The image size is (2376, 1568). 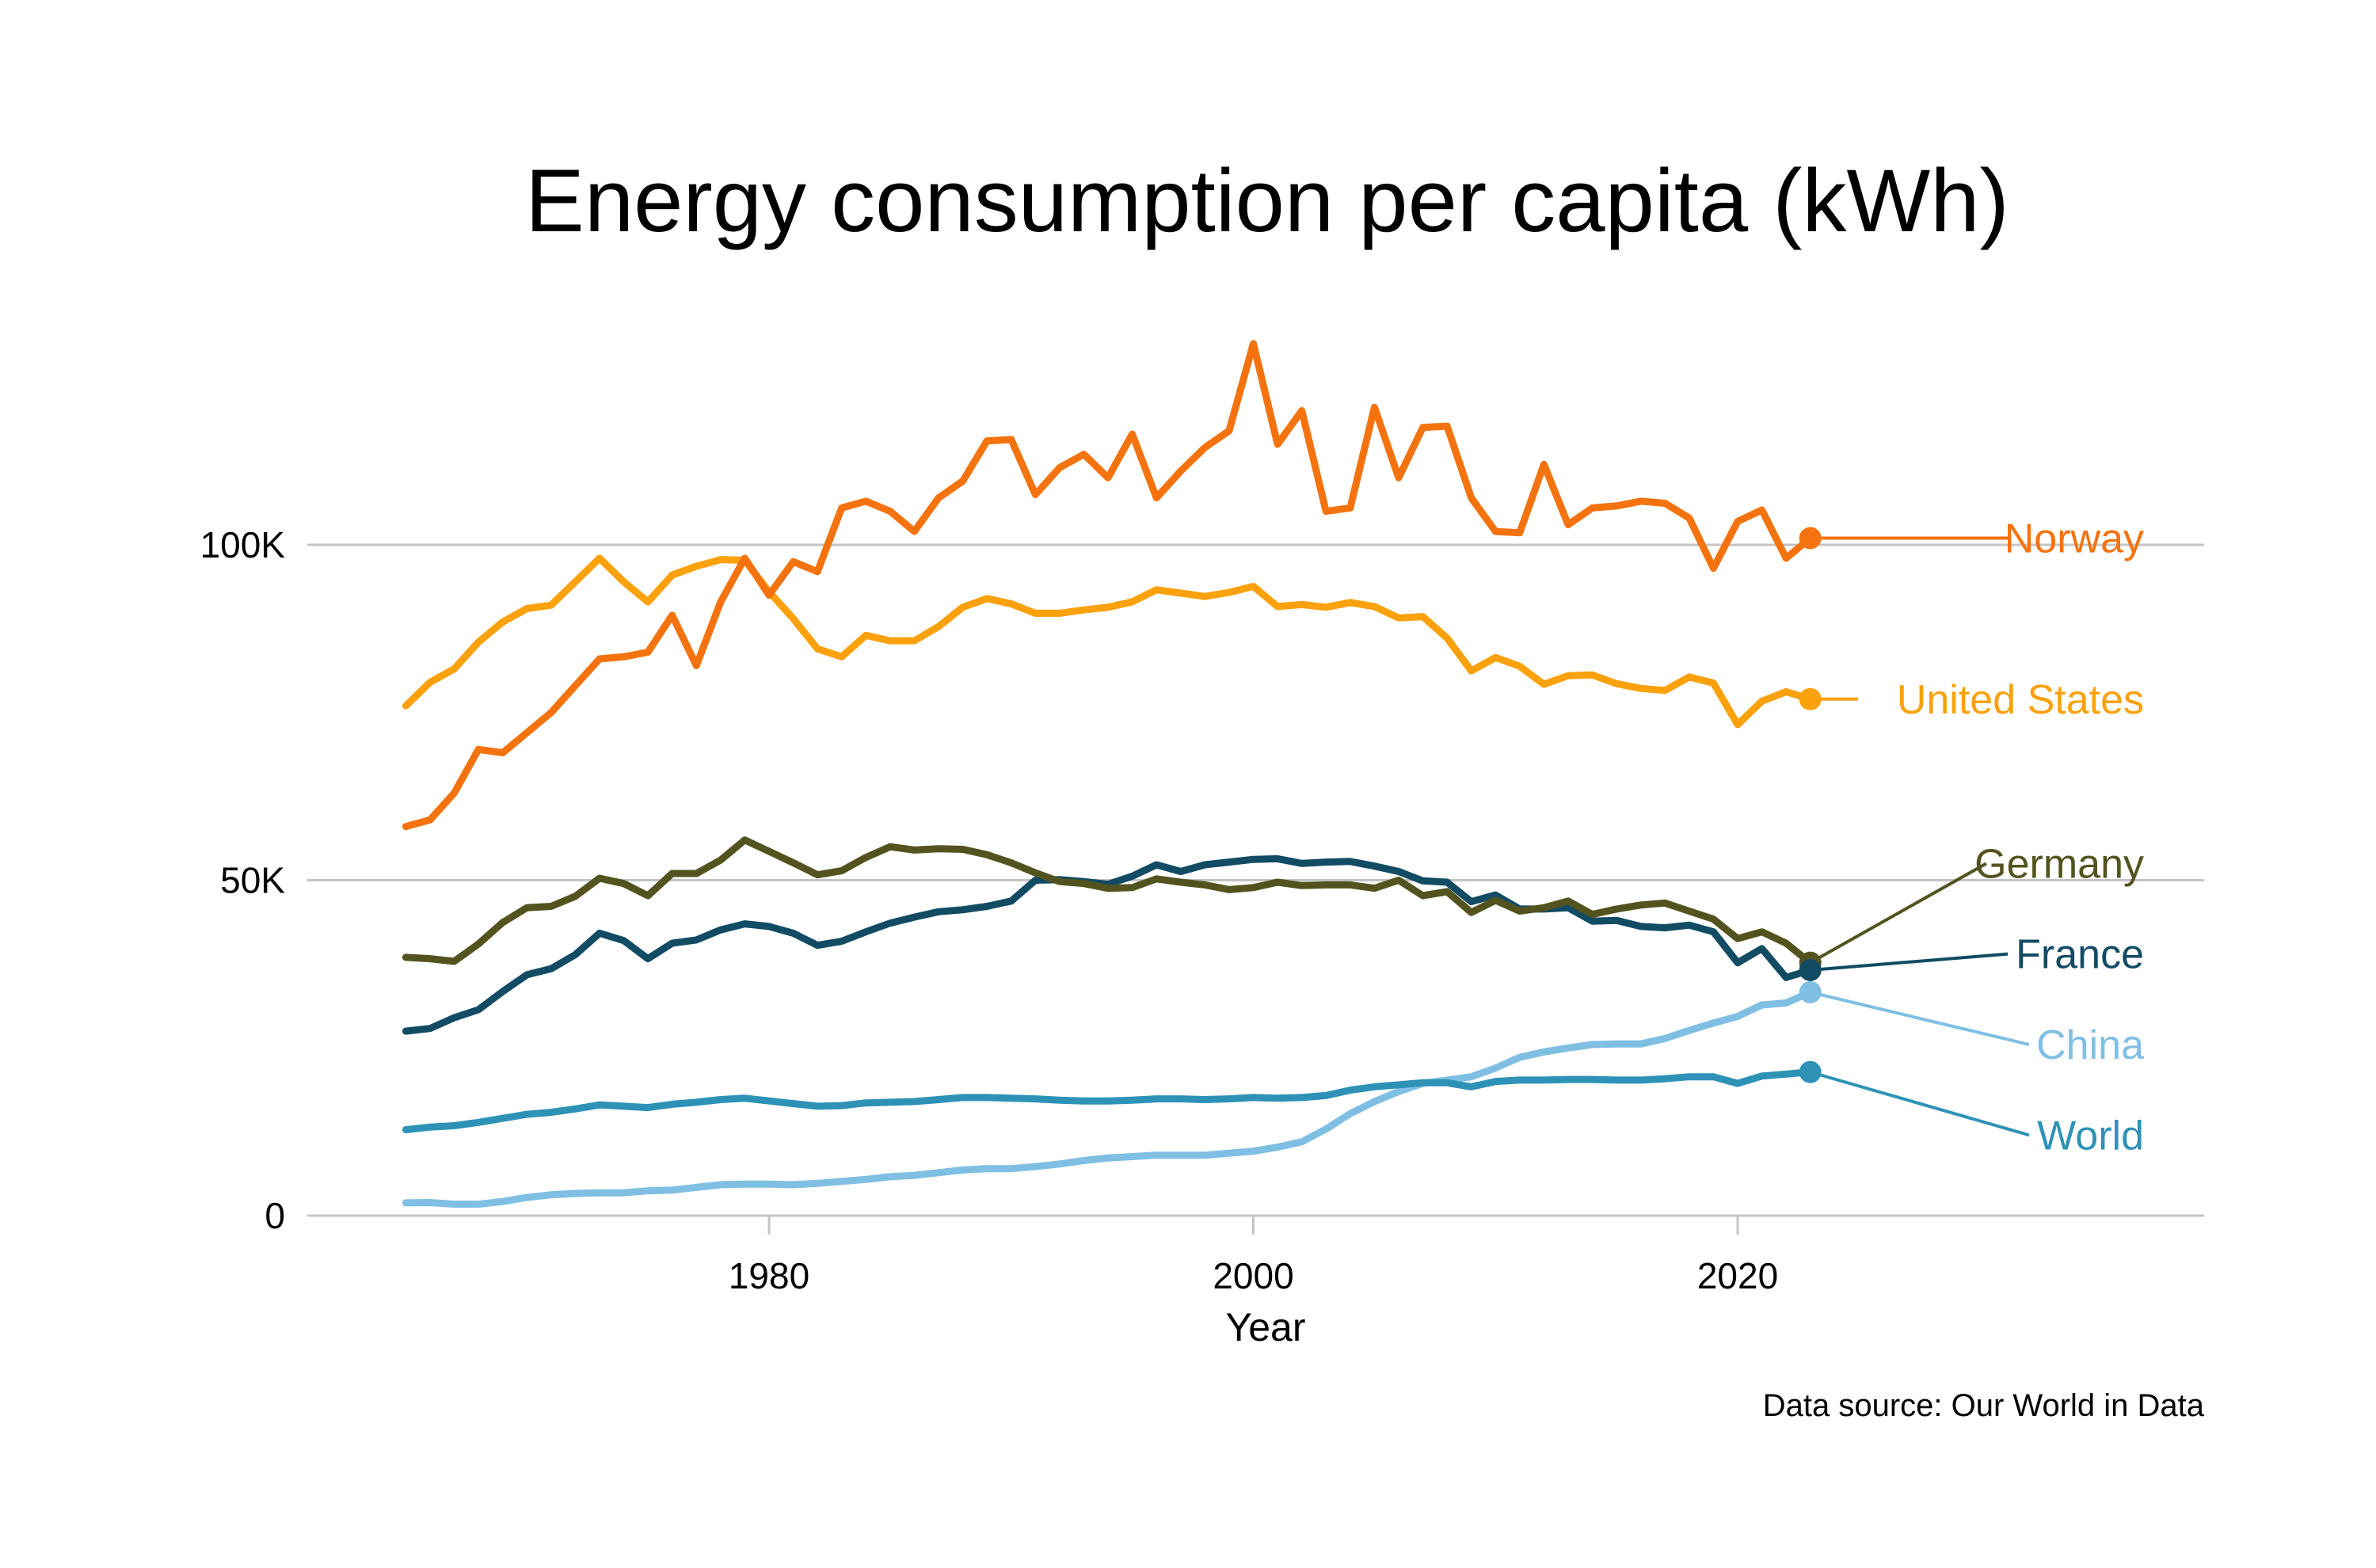 I want to click on y-tick-label: 50K, so click(x=252, y=880).